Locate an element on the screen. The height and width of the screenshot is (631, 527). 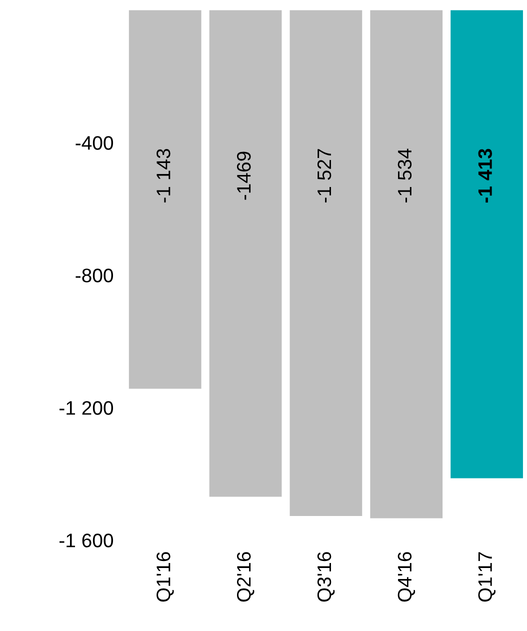
data-label: -1 534 is located at coordinates (405, 175).